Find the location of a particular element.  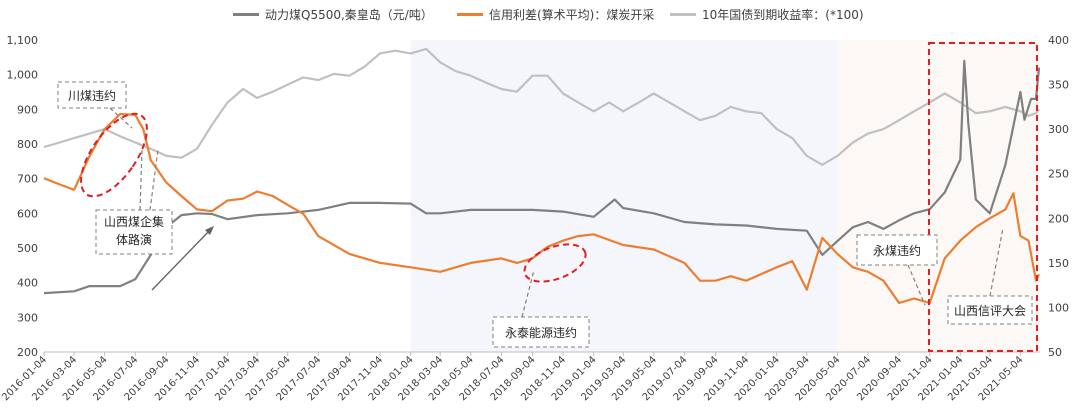

callout-box-yongmei is located at coordinates (897, 250).